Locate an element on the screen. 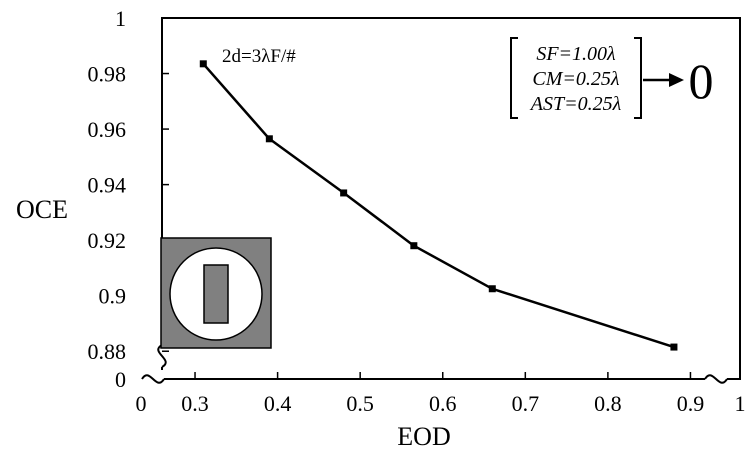 This screenshot has width=756, height=457. y-axis-ticks: 0.88 0.9 0.92 0.94 0.96 0.98 1 is located at coordinates (128, 185).